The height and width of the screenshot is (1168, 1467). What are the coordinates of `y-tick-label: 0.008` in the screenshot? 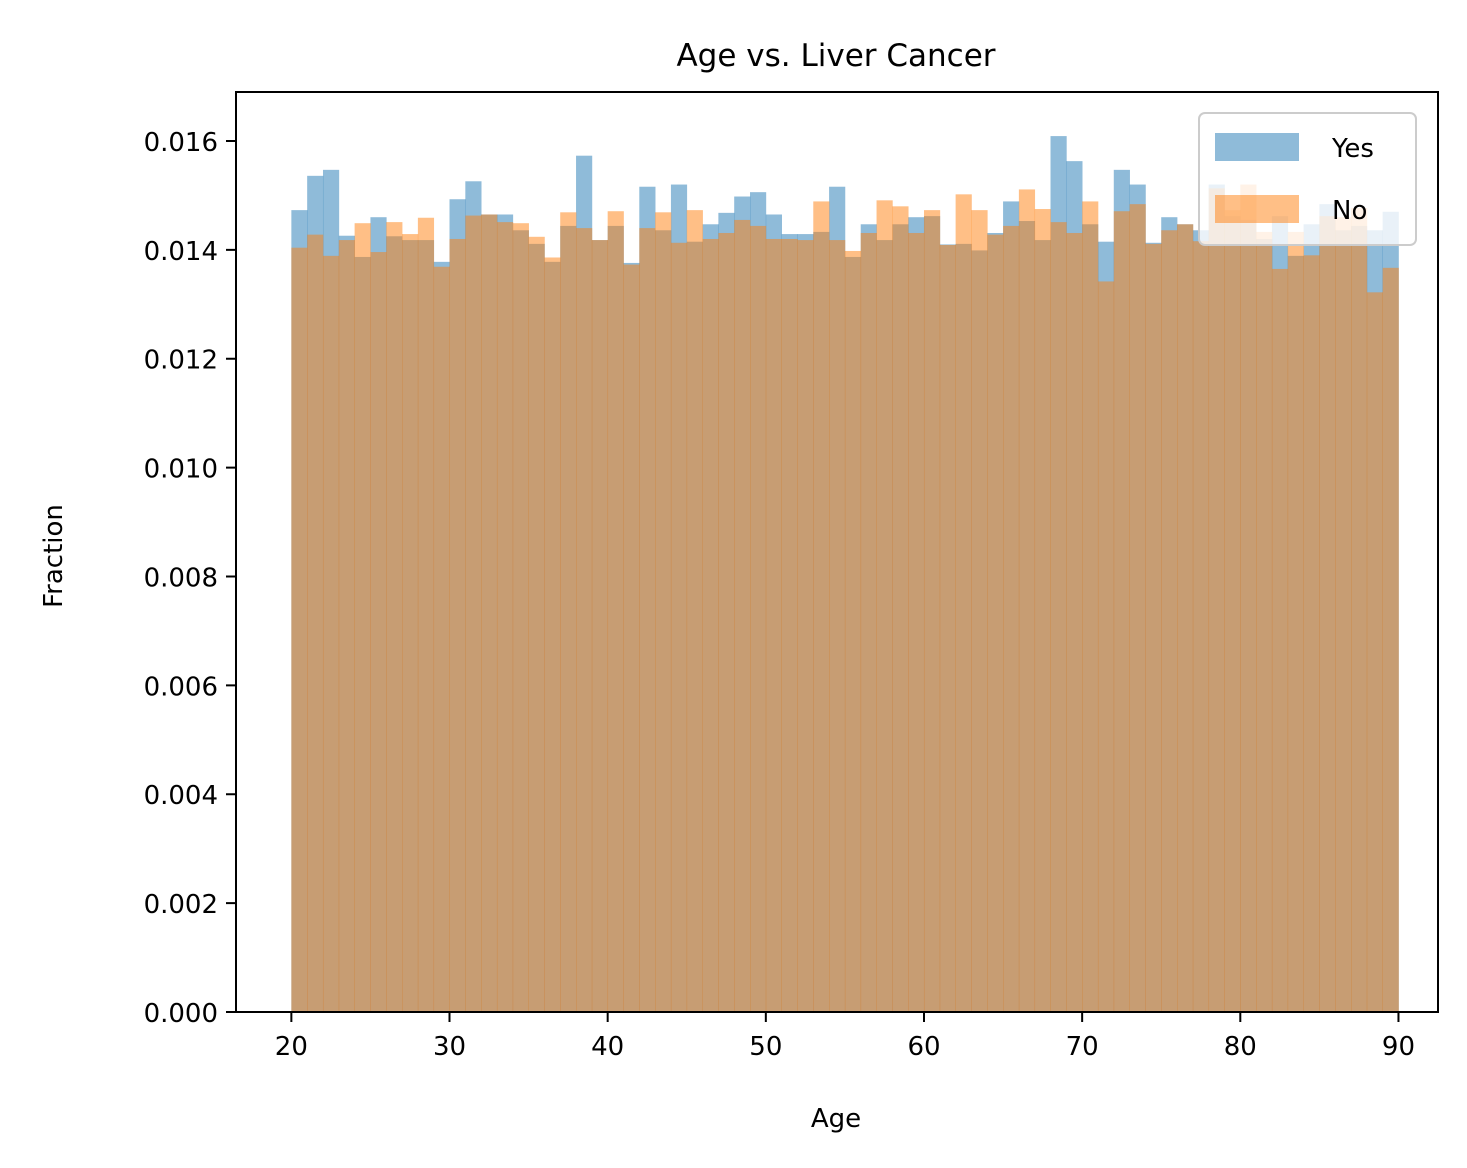 It's located at (181, 578).